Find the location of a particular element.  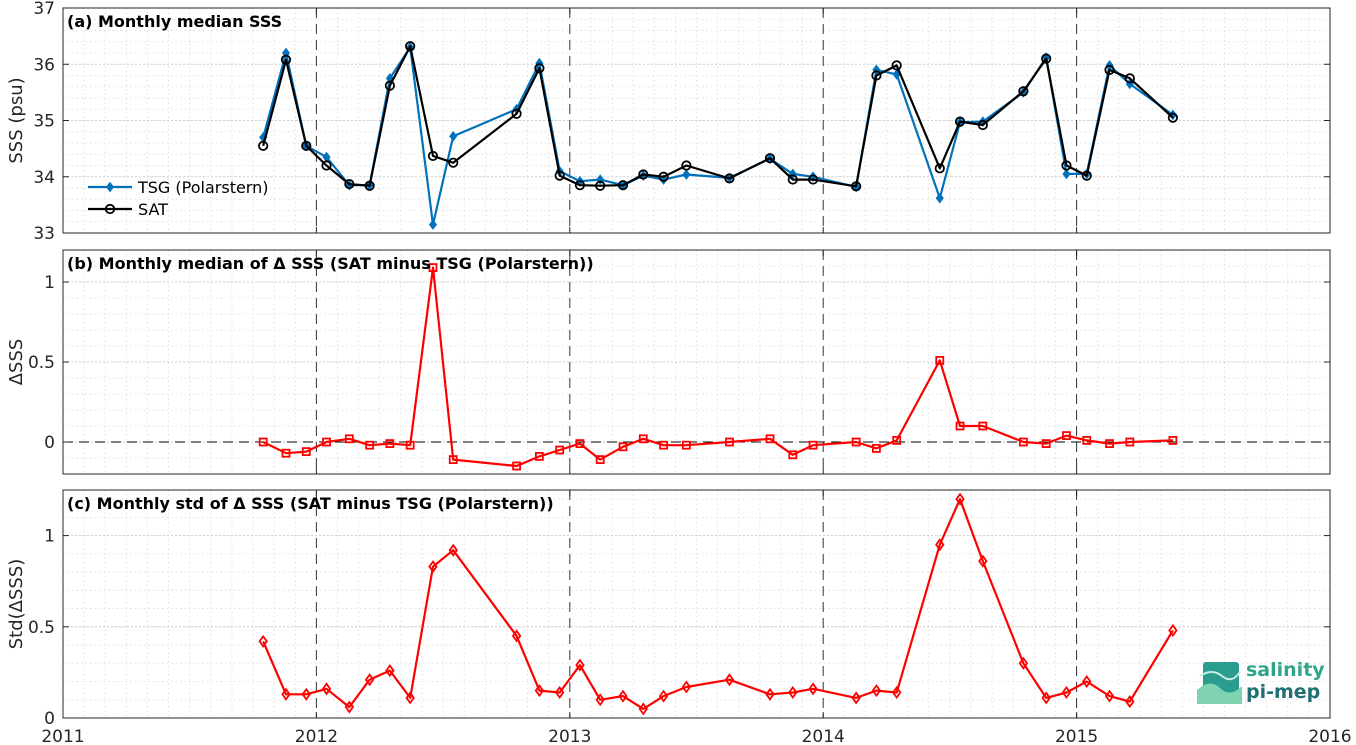

y-tick-label: 34 is located at coordinates (44, 178).